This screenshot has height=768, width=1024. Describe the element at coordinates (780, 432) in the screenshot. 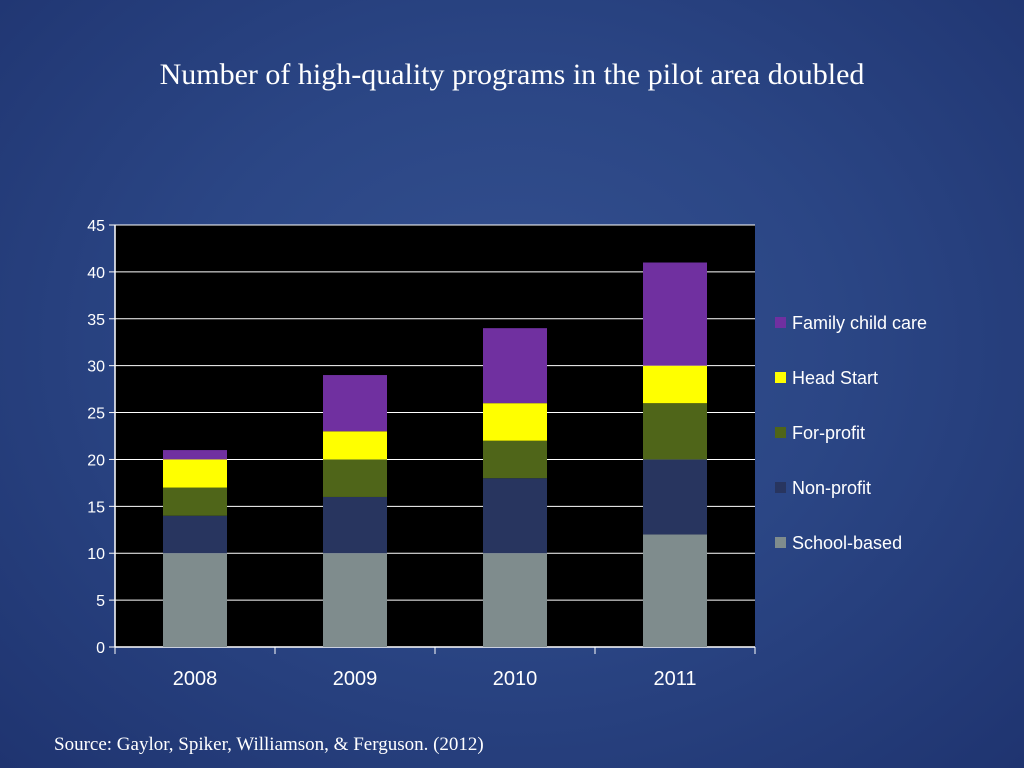

I see `legend-swatch-for-profit` at that location.